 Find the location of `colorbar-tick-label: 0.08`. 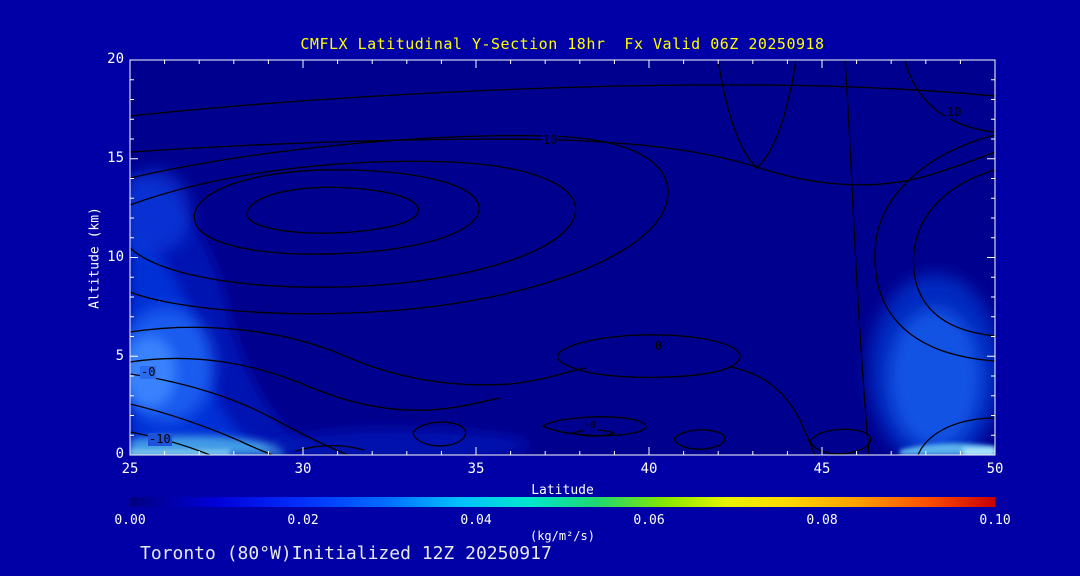

colorbar-tick-label: 0.08 is located at coordinates (822, 520).